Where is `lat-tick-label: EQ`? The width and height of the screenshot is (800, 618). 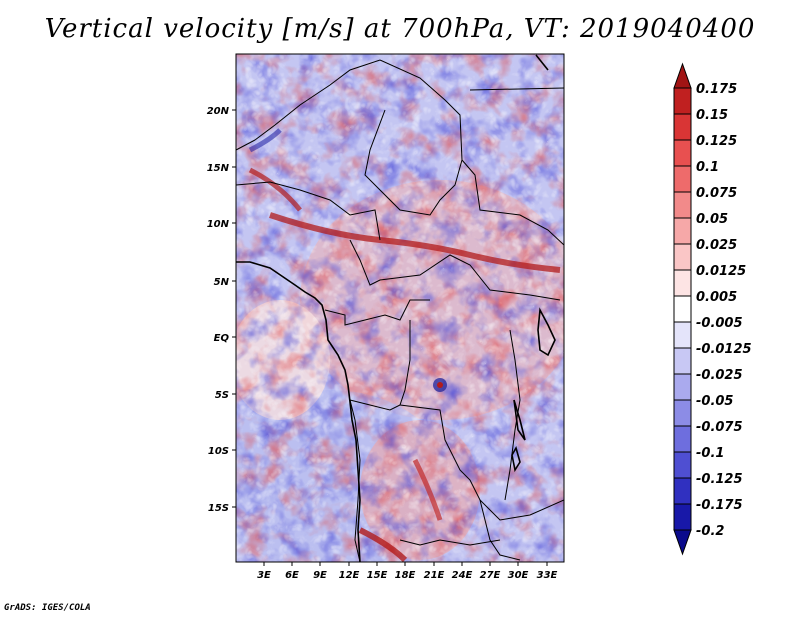 lat-tick-label: EQ is located at coordinates (222, 338).